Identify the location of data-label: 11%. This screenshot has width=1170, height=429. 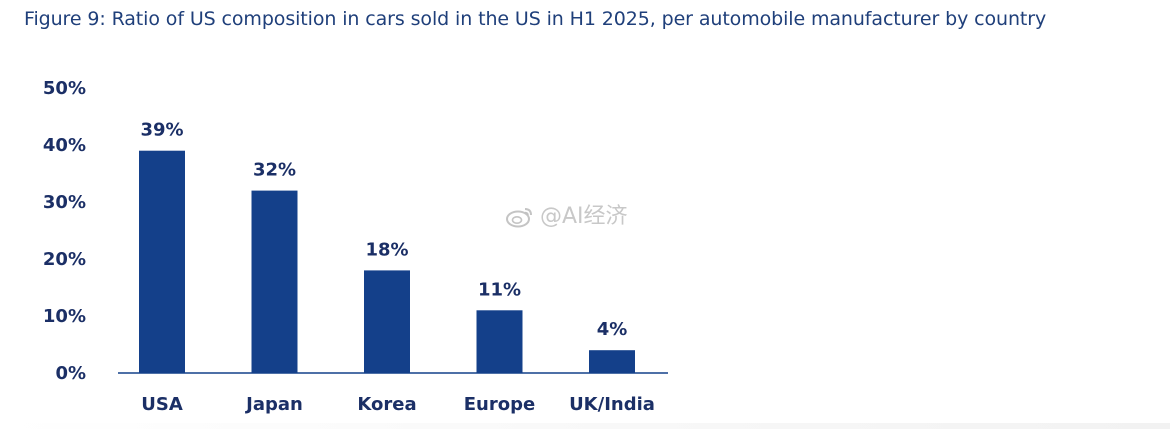
(499, 289).